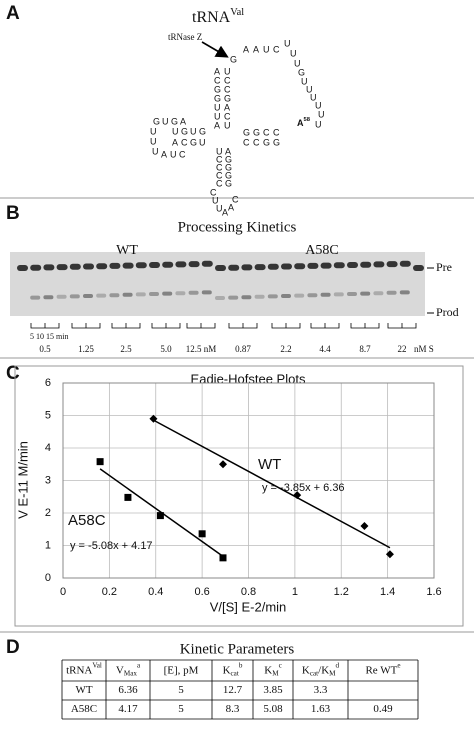 The height and width of the screenshot is (733, 474). What do you see at coordinates (228, 167) in the screenshot?
I see `nucleotide-strand: AGGGG` at bounding box center [228, 167].